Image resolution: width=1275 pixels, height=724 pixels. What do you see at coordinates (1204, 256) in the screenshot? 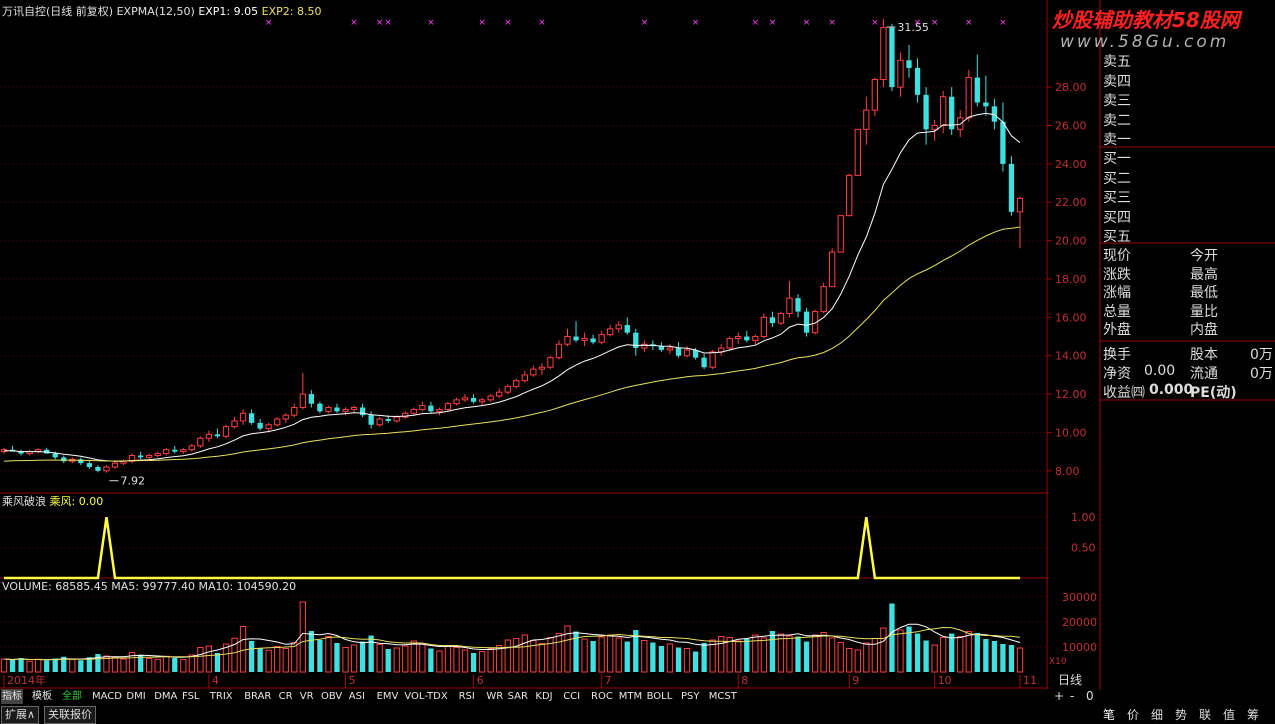
I see `stat-label-right: 今开` at bounding box center [1204, 256].